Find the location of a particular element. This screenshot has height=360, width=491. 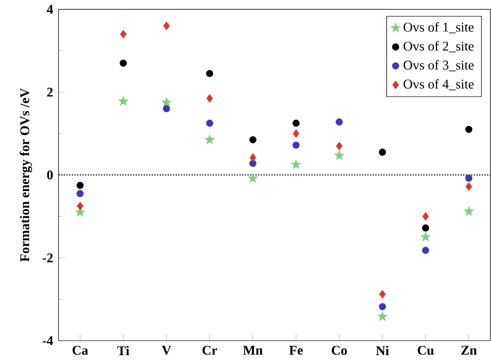

y-tick-label: -2 is located at coordinates (47, 257).